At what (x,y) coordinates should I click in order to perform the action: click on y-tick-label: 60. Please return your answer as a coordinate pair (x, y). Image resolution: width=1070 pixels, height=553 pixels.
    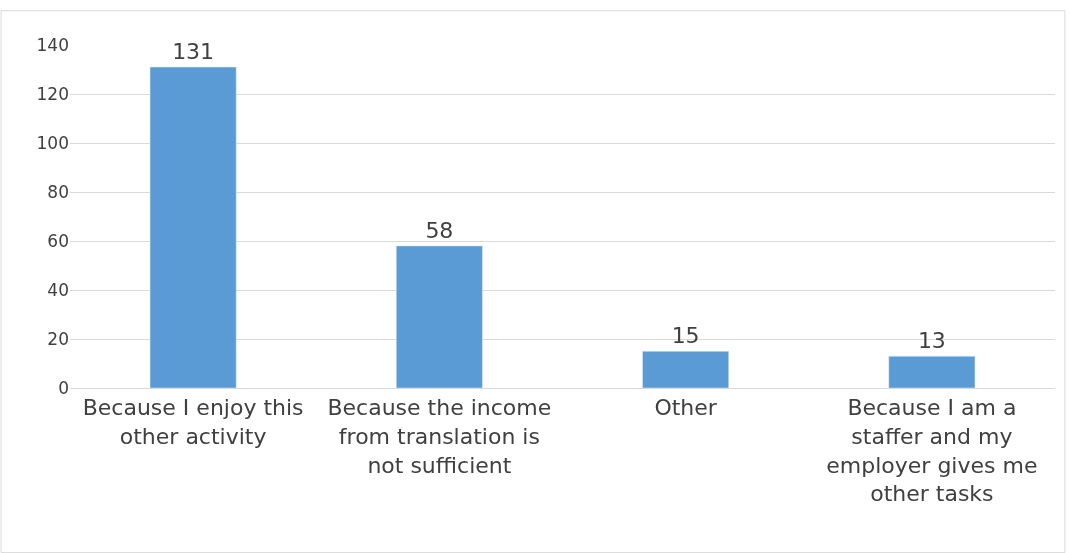
    Looking at the image, I should click on (58, 240).